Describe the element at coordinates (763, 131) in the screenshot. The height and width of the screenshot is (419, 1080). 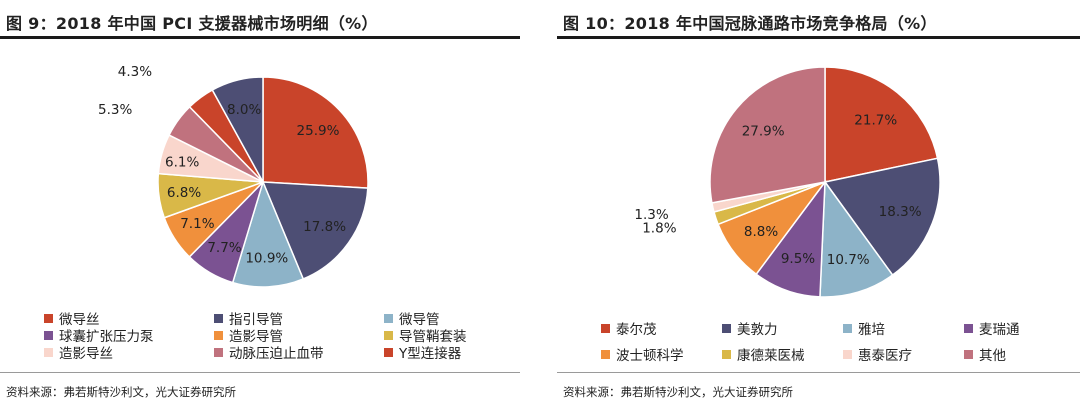
I see `right-slice-label-7: 27.9%` at that location.